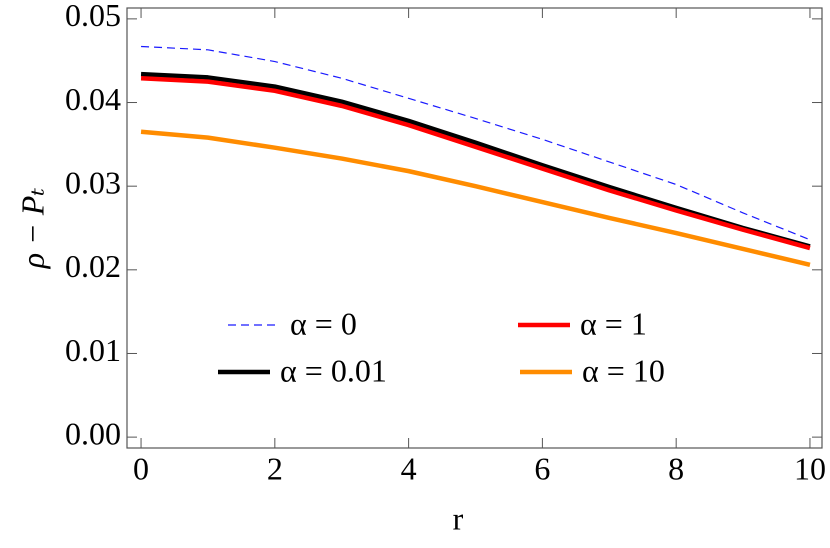 This screenshot has width=830, height=548. What do you see at coordinates (93, 16) in the screenshot?
I see `y-tick-label: 0.05` at bounding box center [93, 16].